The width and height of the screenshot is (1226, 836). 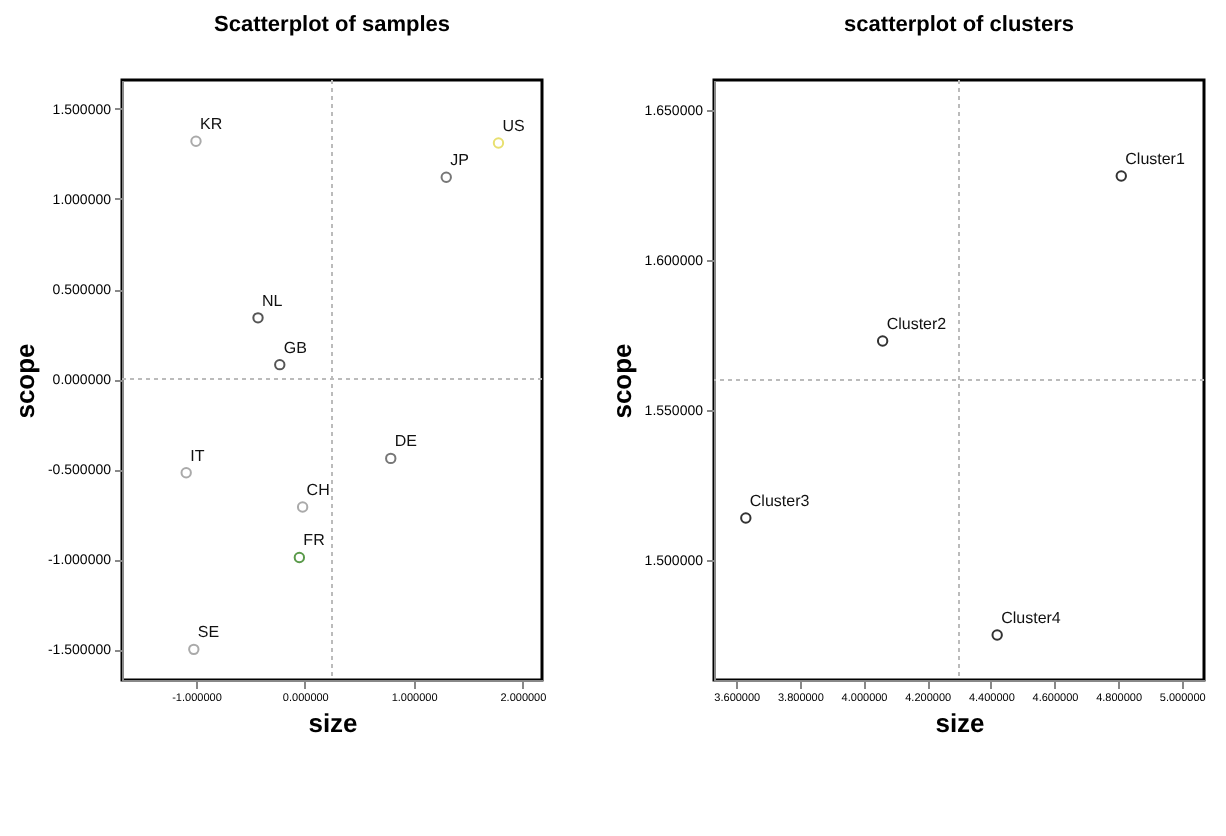 I want to click on chart-title: scatterplot of clusters, so click(x=959, y=25).